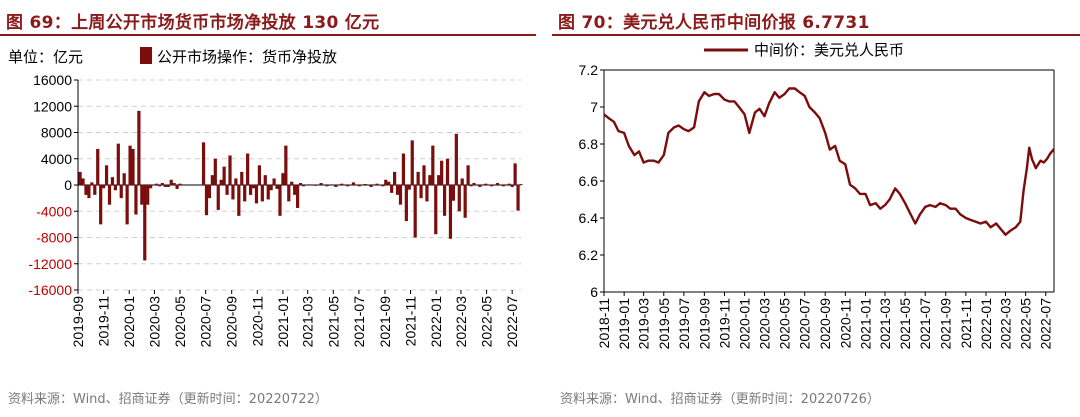  What do you see at coordinates (146, 55) in the screenshot?
I see `left-legend-swatch` at bounding box center [146, 55].